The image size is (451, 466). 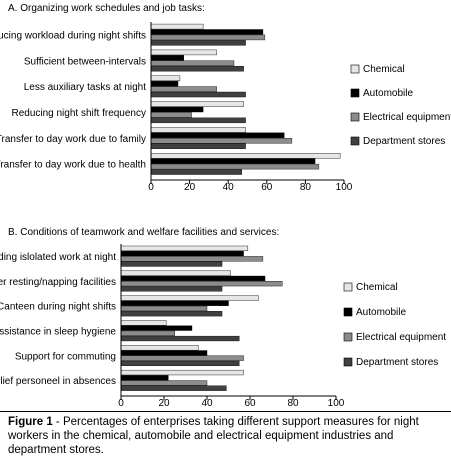 What do you see at coordinates (73, 139) in the screenshot?
I see `category-label: Transfer to day work due to family` at bounding box center [73, 139].